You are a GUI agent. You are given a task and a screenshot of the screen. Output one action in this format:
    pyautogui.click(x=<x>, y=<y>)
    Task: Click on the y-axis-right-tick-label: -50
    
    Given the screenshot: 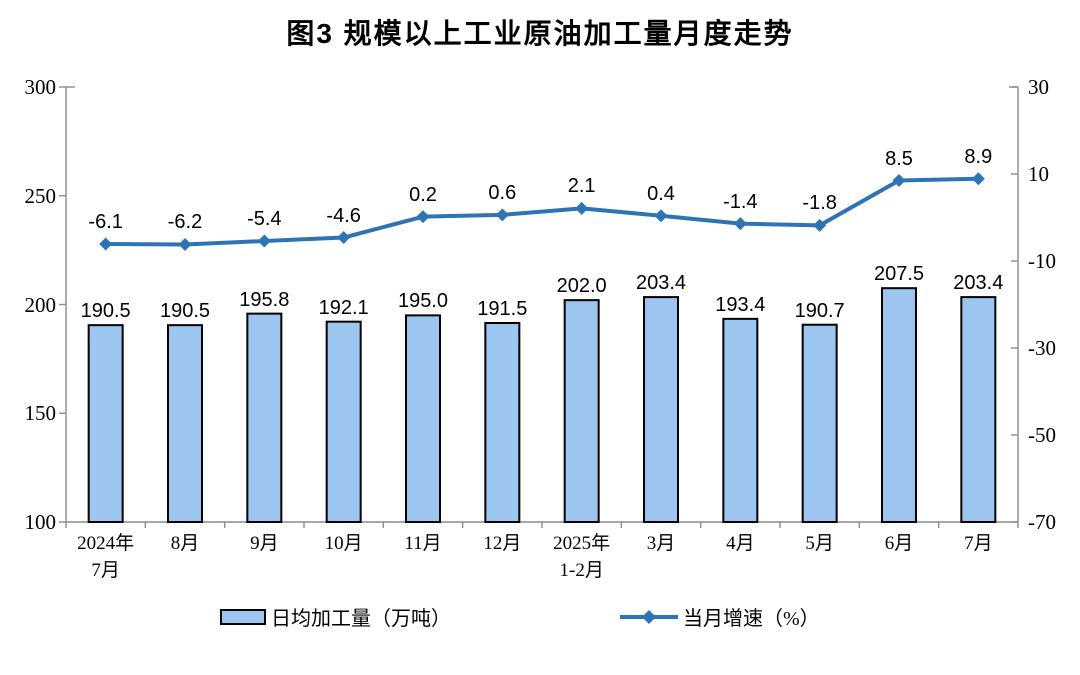 What is the action you would take?
    pyautogui.click(x=1042, y=435)
    